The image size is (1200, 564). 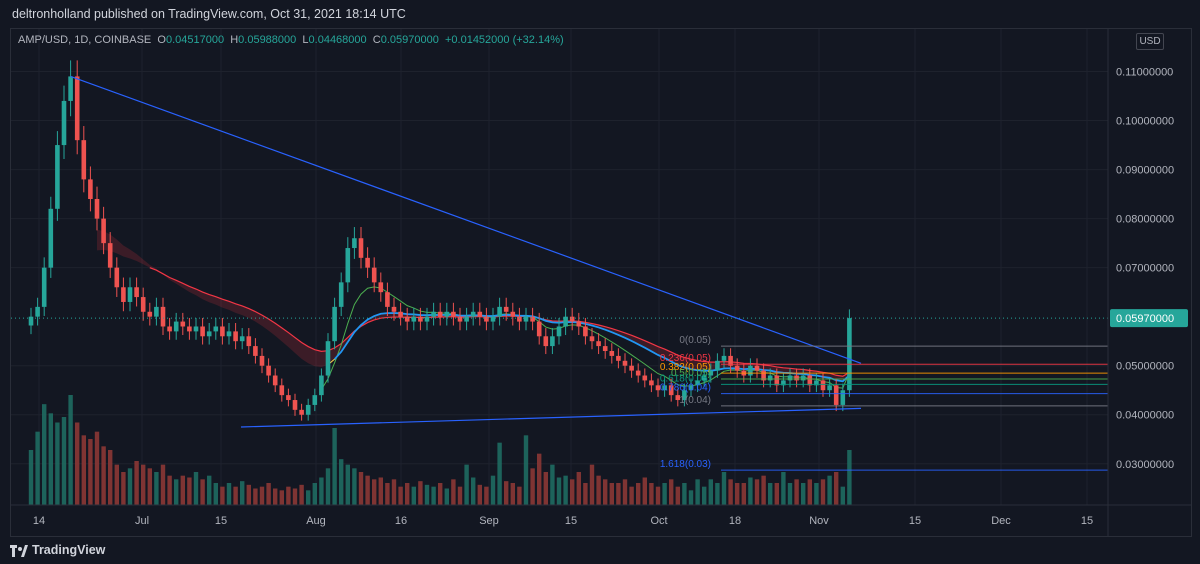 What do you see at coordinates (195, 40) in the screenshot?
I see `open-value: 0.04517000` at bounding box center [195, 40].